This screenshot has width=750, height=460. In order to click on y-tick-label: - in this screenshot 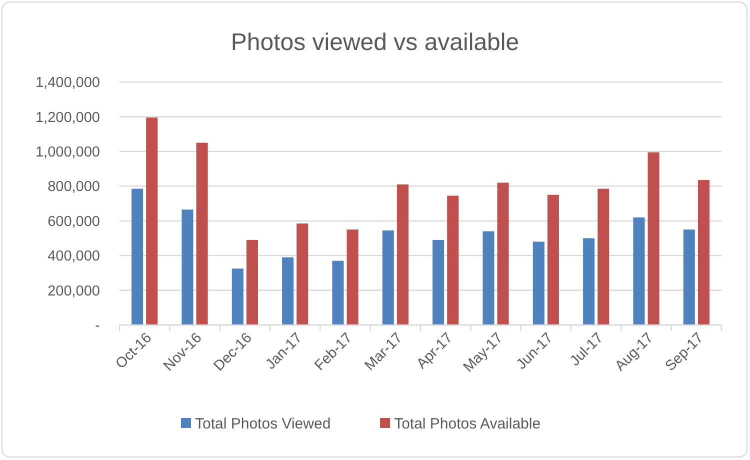, I will do `click(97, 326)`.